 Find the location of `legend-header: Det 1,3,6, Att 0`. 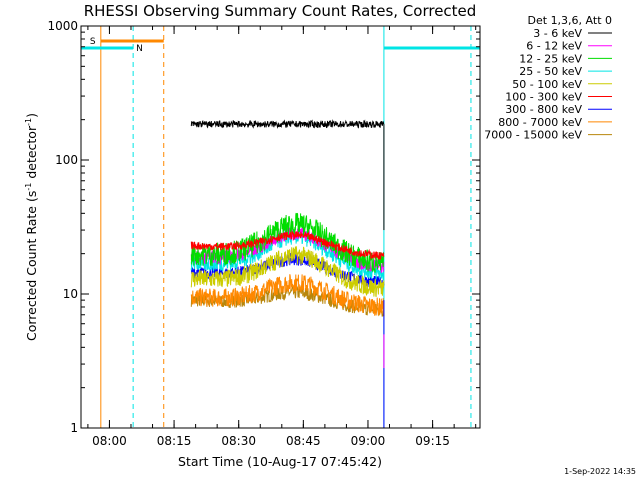

legend-header: Det 1,3,6, Att 0 is located at coordinates (570, 20).